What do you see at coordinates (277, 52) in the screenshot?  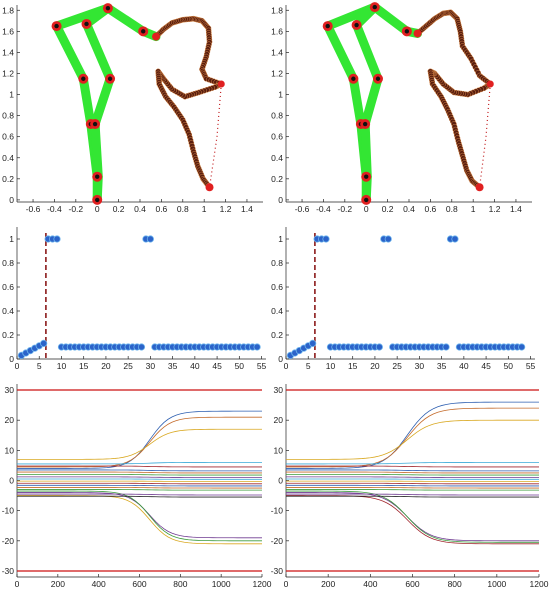 I see `y-tick-label: 1.4` at bounding box center [277, 52].